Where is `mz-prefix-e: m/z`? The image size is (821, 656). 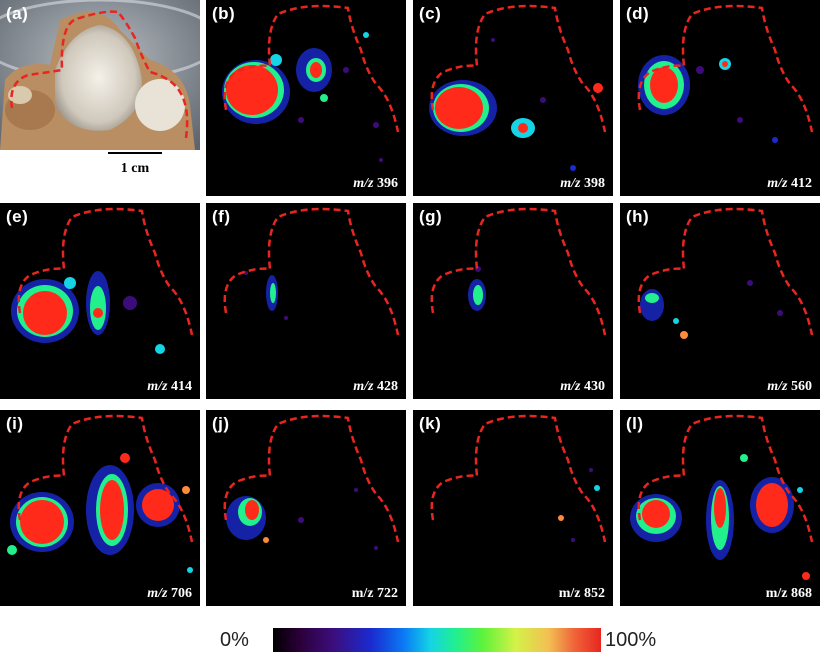
mz-prefix-e: m/z is located at coordinates (157, 386).